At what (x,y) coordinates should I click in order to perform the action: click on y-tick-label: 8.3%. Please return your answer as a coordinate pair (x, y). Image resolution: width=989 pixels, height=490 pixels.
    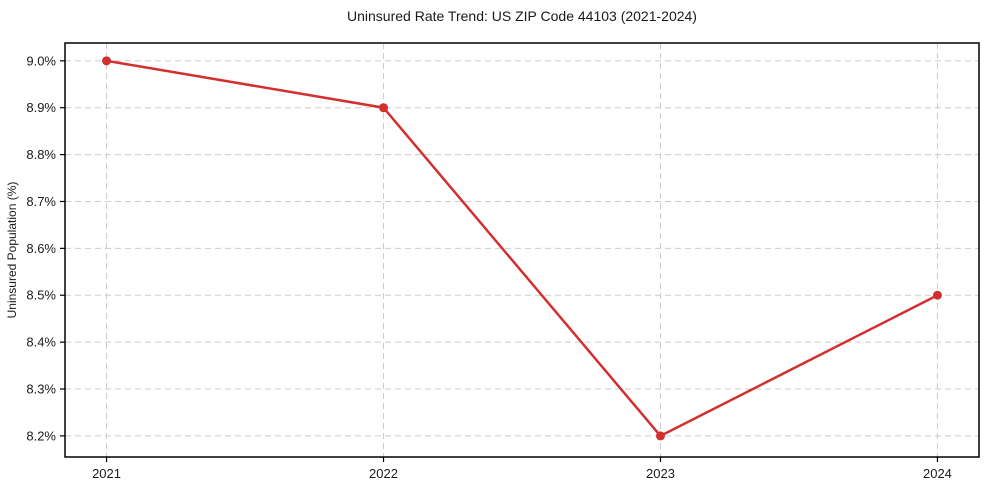
    Looking at the image, I should click on (41, 389).